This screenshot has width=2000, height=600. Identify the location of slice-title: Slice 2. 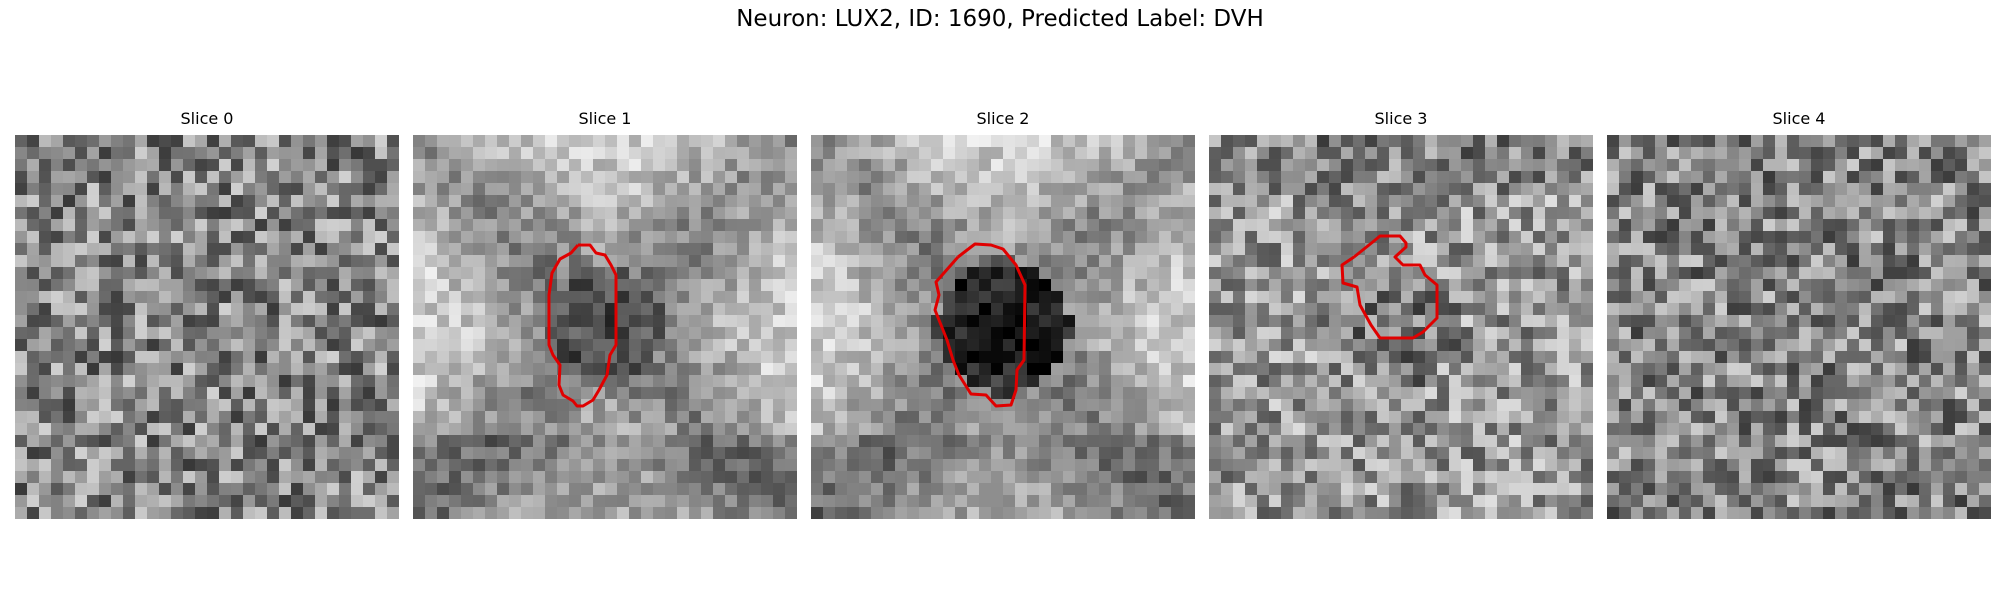
(1003, 118).